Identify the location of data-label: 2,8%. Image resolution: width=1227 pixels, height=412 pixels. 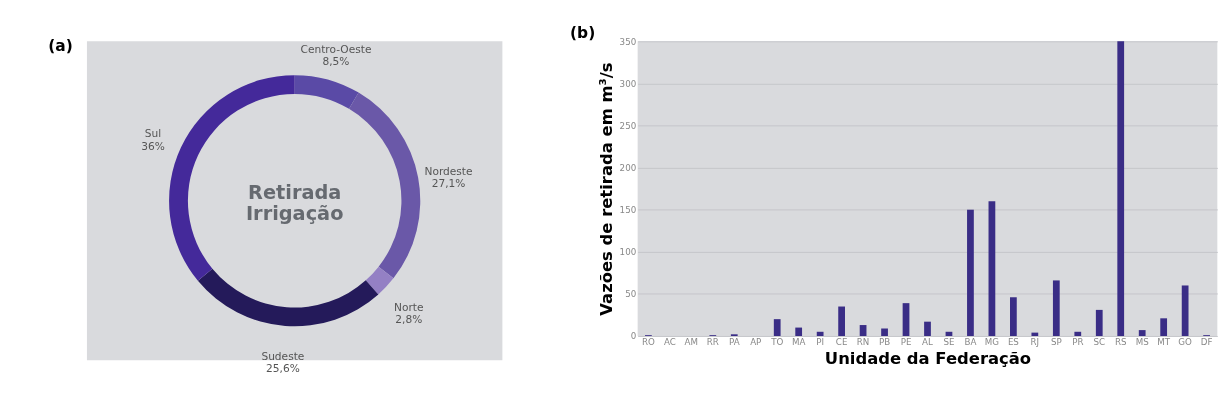
(409, 320).